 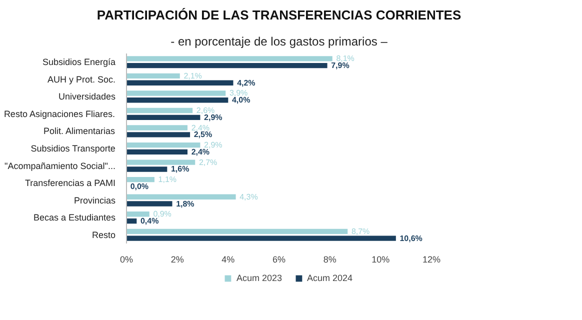 What do you see at coordinates (74, 217) in the screenshot?
I see `y-tick-label: Becas a Estudiantes` at bounding box center [74, 217].